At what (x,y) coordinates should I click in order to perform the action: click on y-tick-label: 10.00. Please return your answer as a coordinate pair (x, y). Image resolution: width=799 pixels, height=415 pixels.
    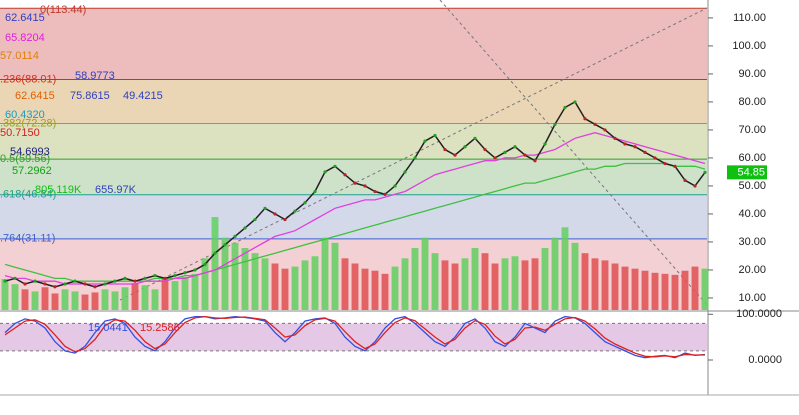
    Looking at the image, I should click on (752, 298).